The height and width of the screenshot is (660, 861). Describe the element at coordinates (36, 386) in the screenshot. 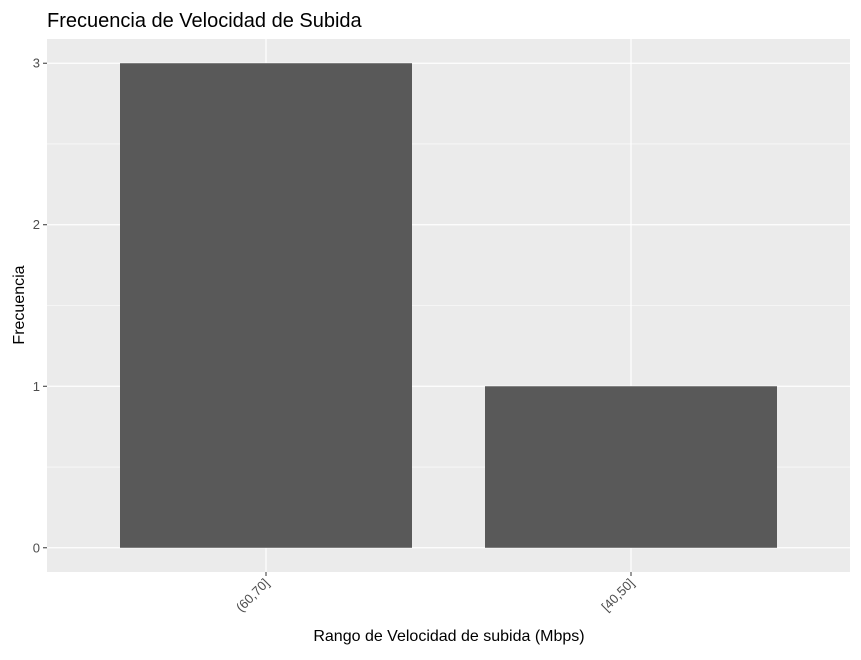

I see `y-tick-label: 1` at that location.